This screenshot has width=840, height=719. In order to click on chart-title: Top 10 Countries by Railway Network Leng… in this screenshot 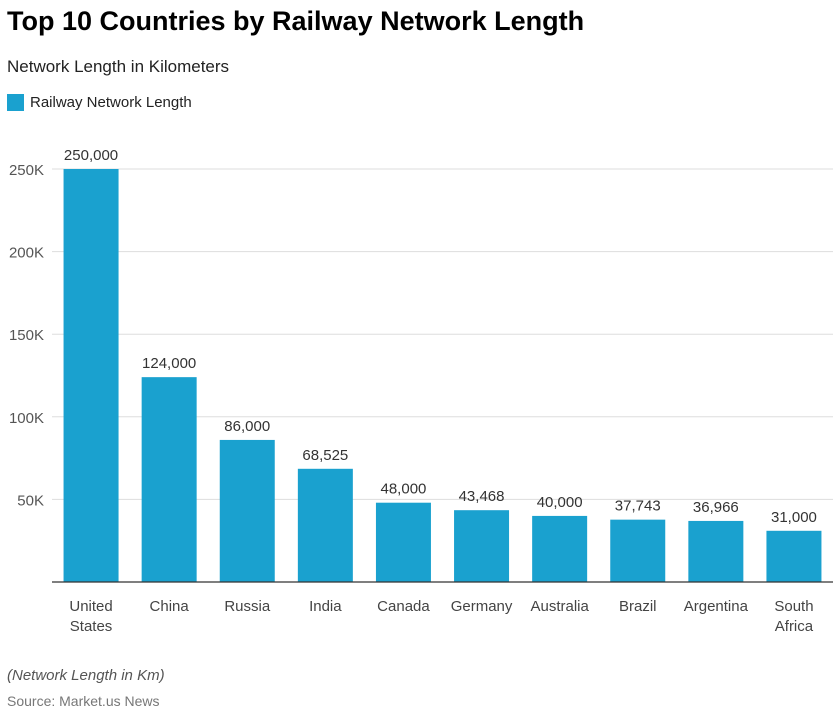, I will do `click(296, 21)`.